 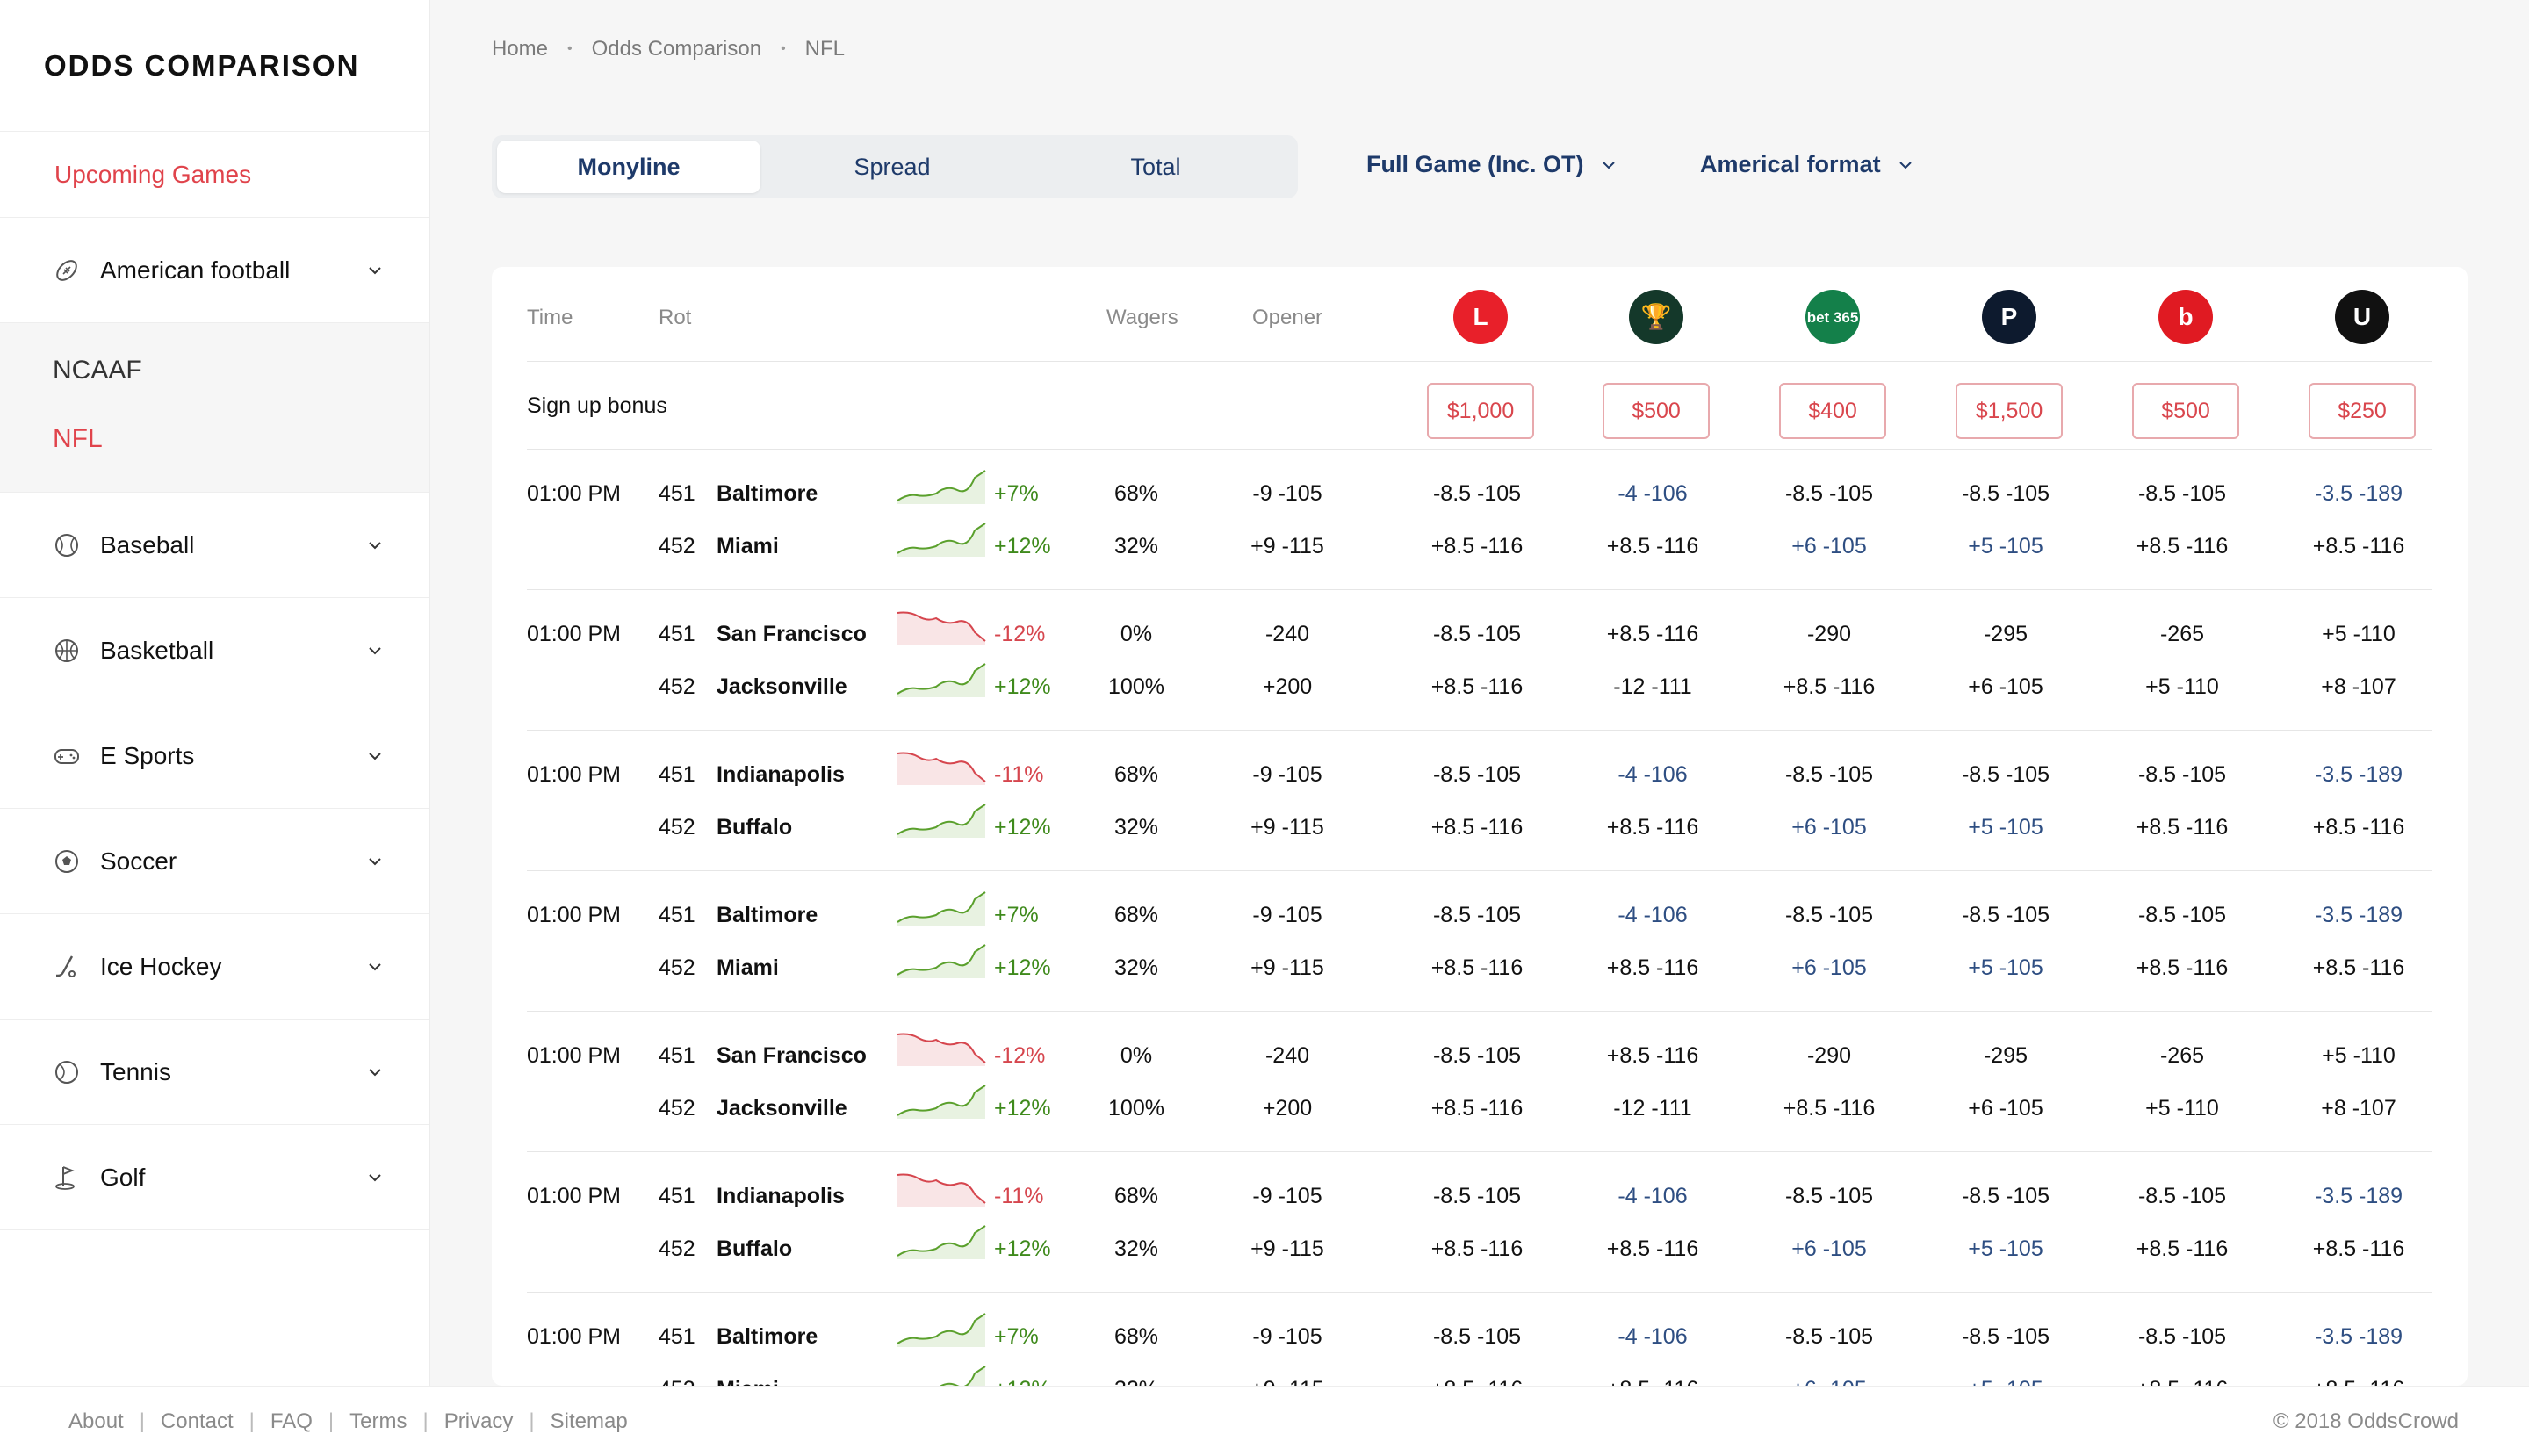 I want to click on team-name: Miami, so click(x=748, y=1381).